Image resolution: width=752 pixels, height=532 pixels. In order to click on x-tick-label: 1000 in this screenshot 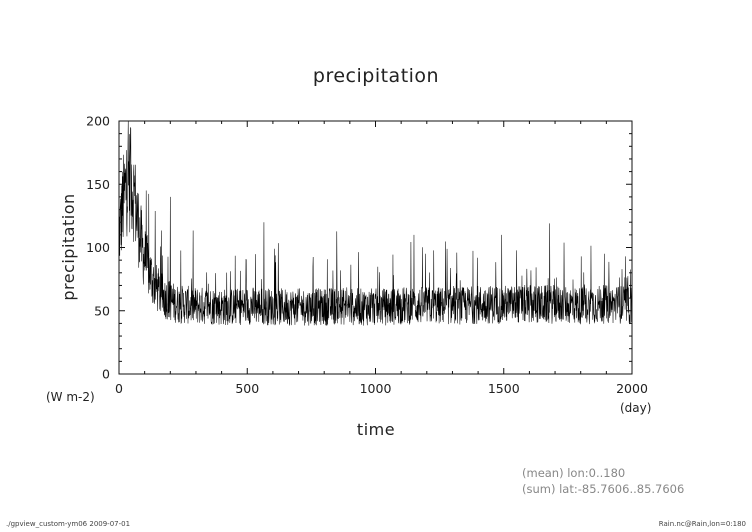, I will do `click(376, 388)`.